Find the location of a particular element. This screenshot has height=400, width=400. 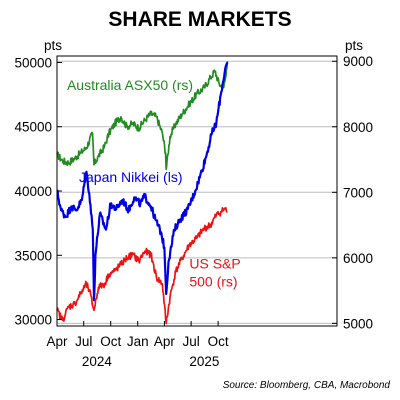

series-line-australia is located at coordinates (142, 116).